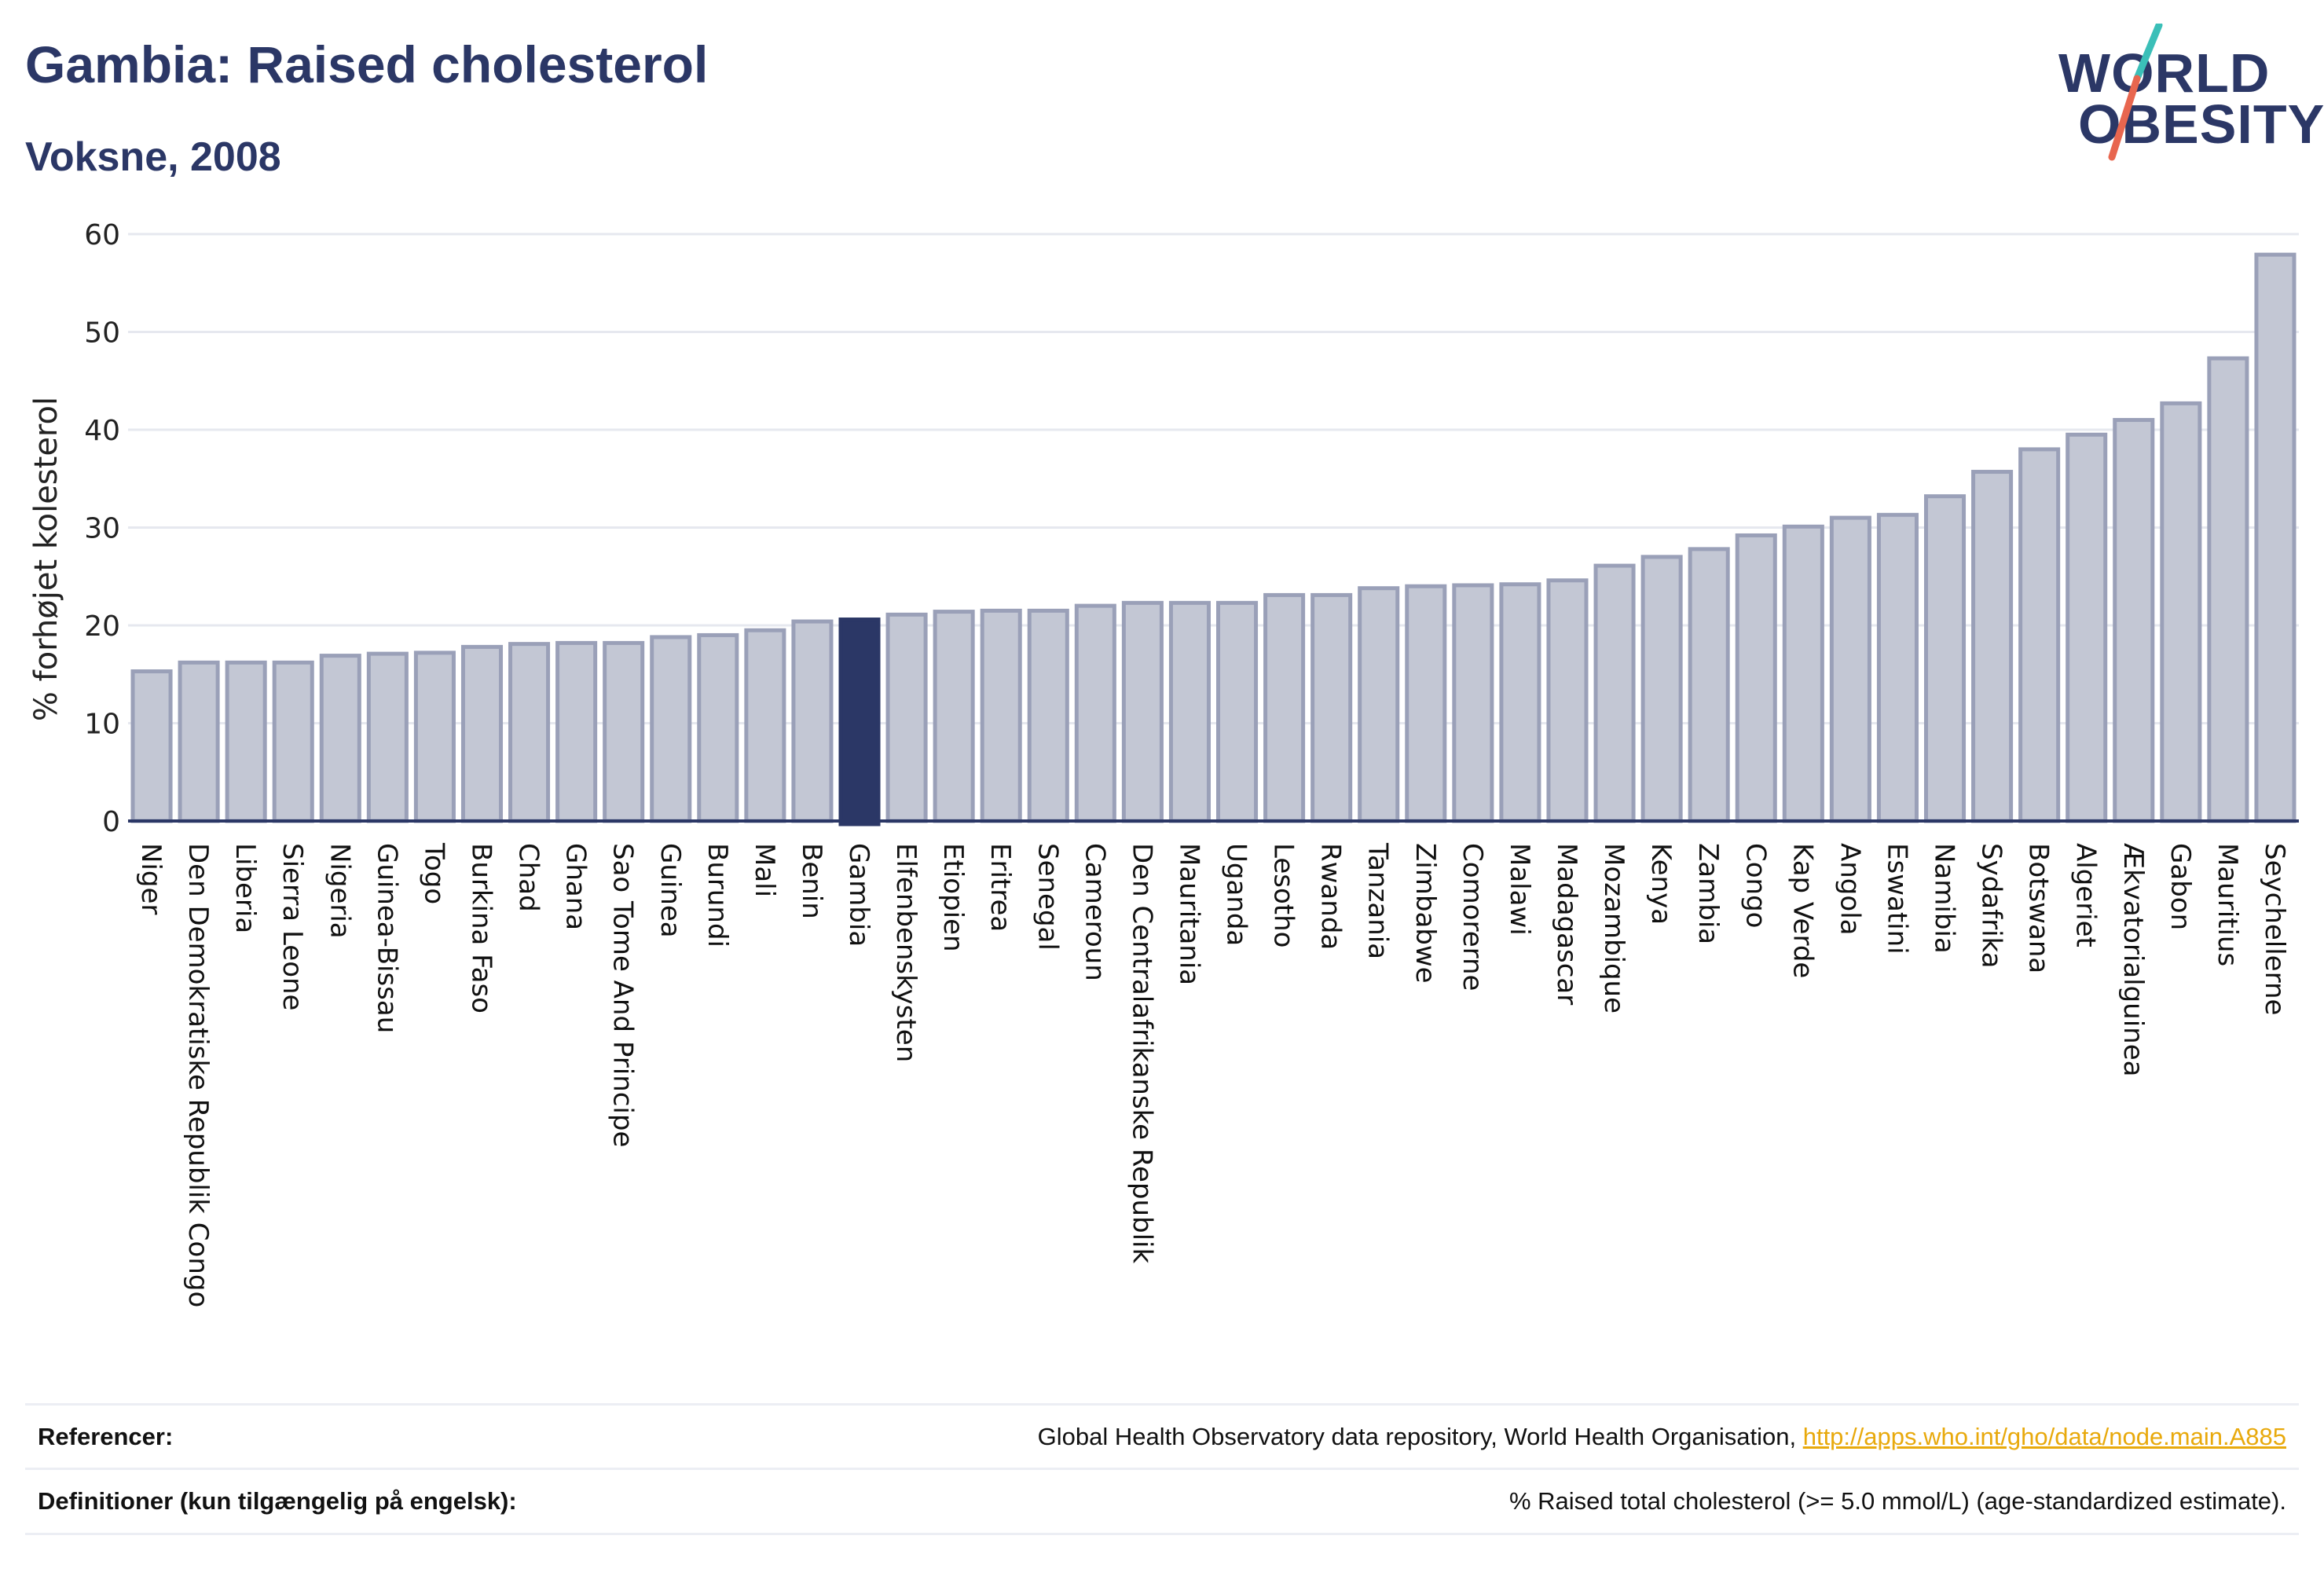  What do you see at coordinates (2133, 959) in the screenshot?
I see `x-tick-label: Ækvatorialguinea` at bounding box center [2133, 959].